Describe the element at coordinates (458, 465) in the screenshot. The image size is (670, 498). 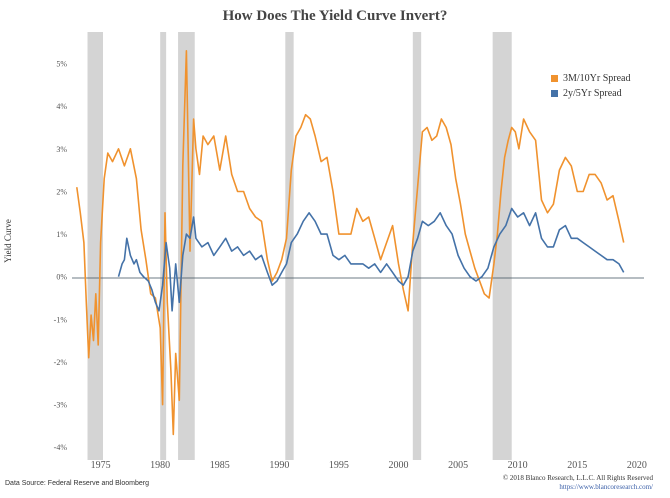
I see `x-tick-label: 2005` at that location.